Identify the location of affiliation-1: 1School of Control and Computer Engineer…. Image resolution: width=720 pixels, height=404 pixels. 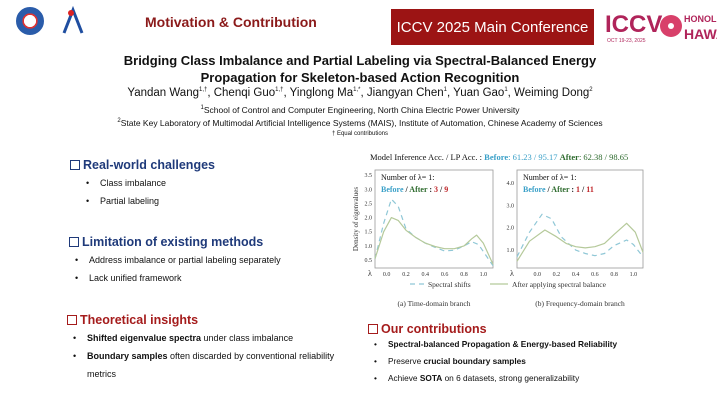
(360, 110).